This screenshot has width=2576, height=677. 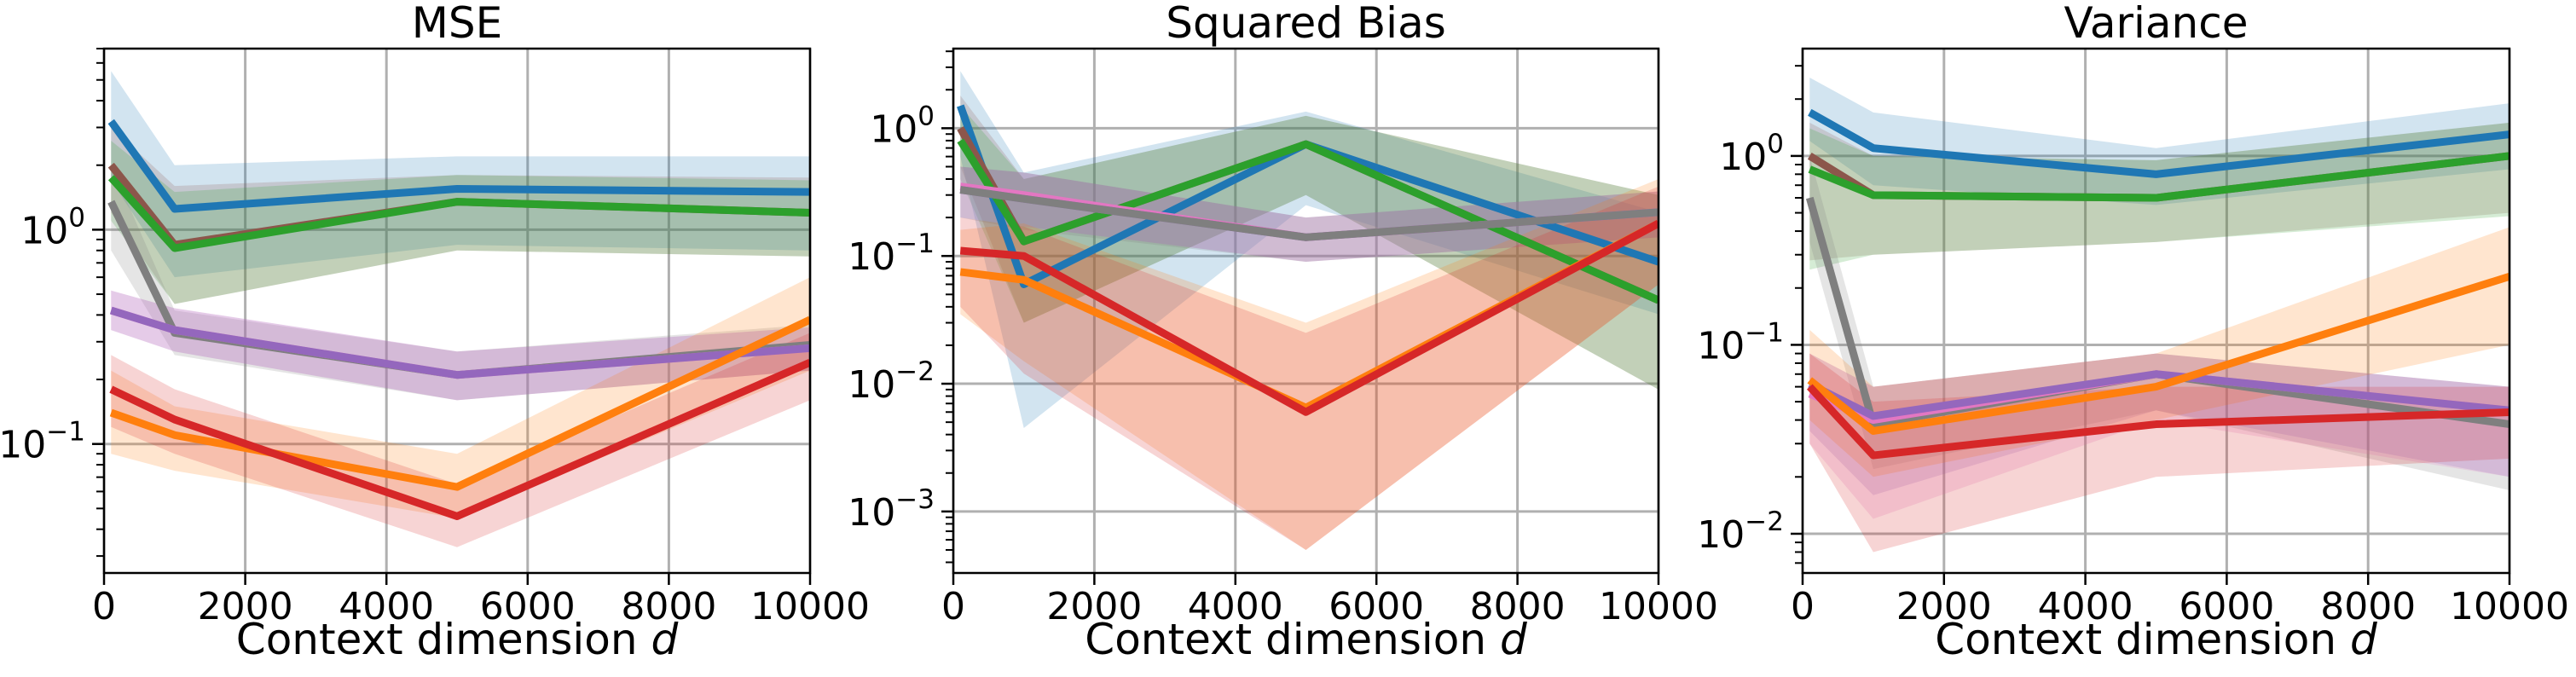 I want to click on chart-title: Squared Bias, so click(x=1306, y=24).